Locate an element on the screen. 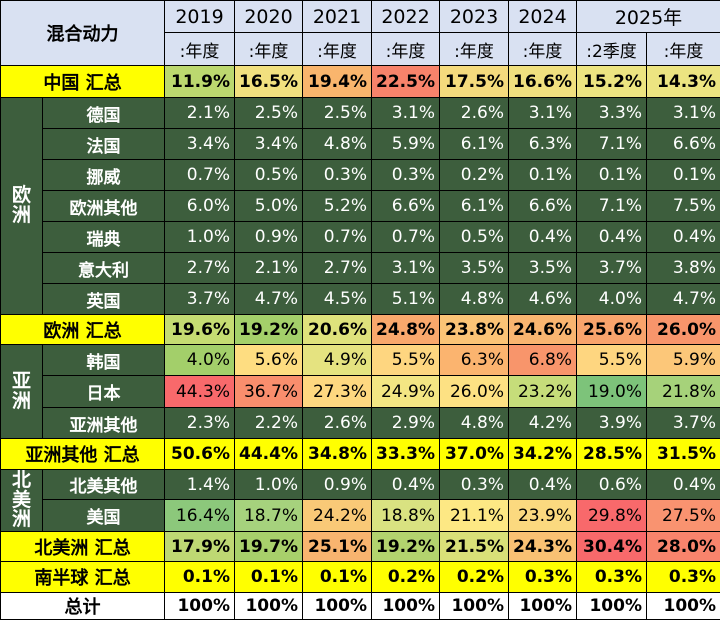 This screenshot has height=629, width=720. value-cell: 6.8% is located at coordinates (542, 360).